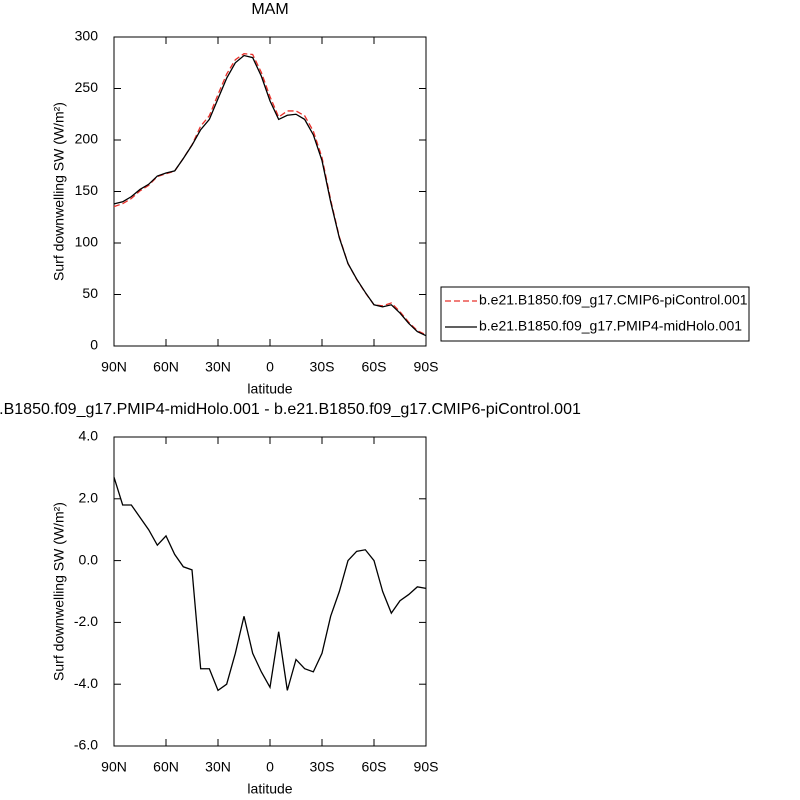 Image resolution: width=800 pixels, height=800 pixels. I want to click on legend-label: b.e21.B1850.f09_g17.CMIP6-piControl.001, so click(613, 300).